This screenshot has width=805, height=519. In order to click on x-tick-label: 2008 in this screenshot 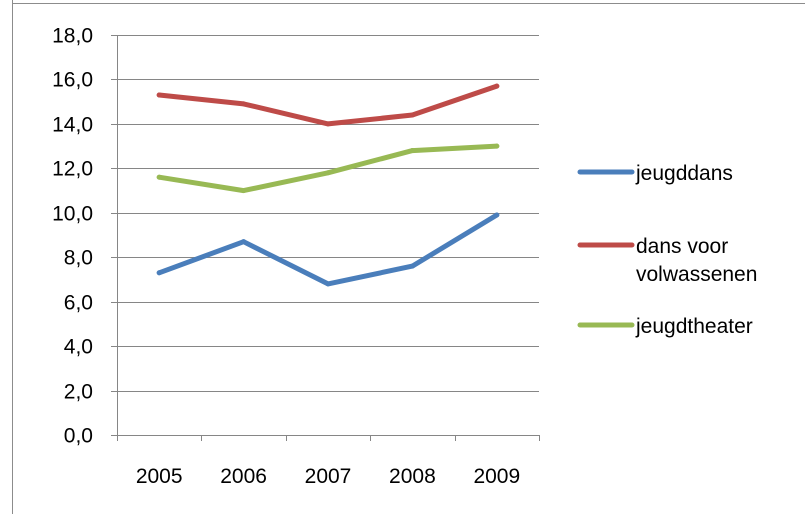, I will do `click(412, 476)`.